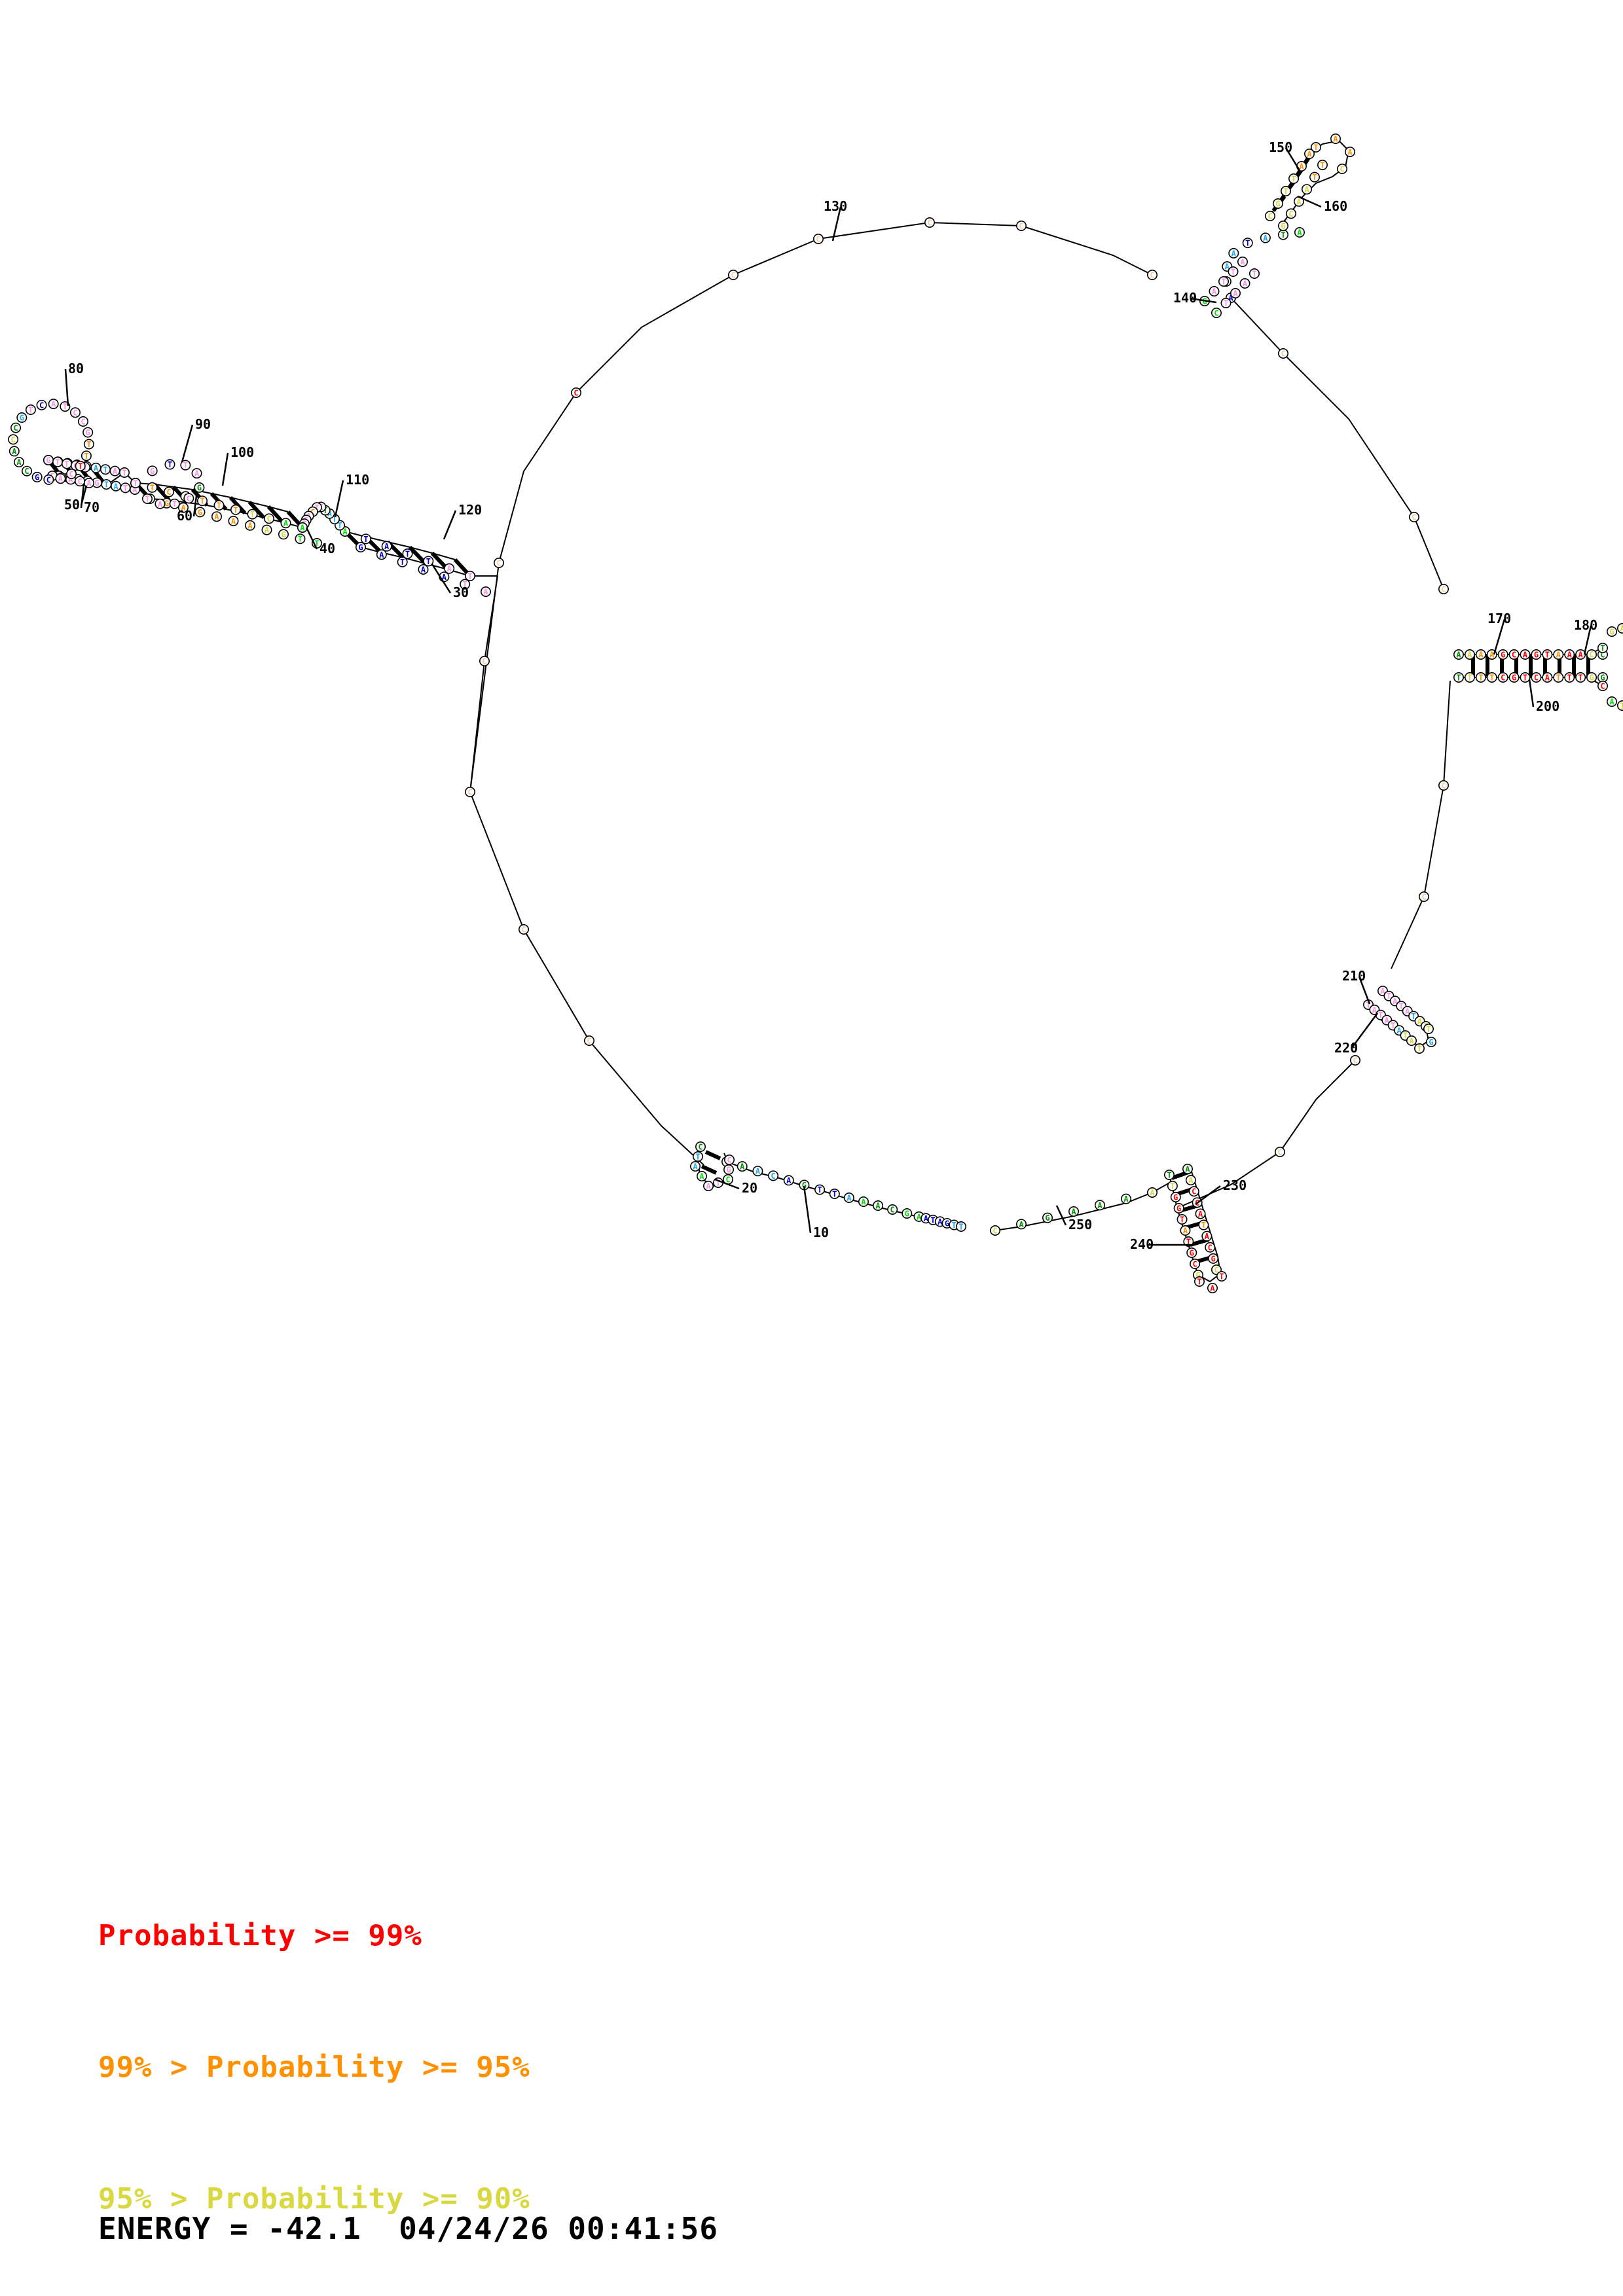 This screenshot has height=2296, width=1623. What do you see at coordinates (1244, 283) in the screenshot?
I see `nucleotide-stem160b: A` at bounding box center [1244, 283].